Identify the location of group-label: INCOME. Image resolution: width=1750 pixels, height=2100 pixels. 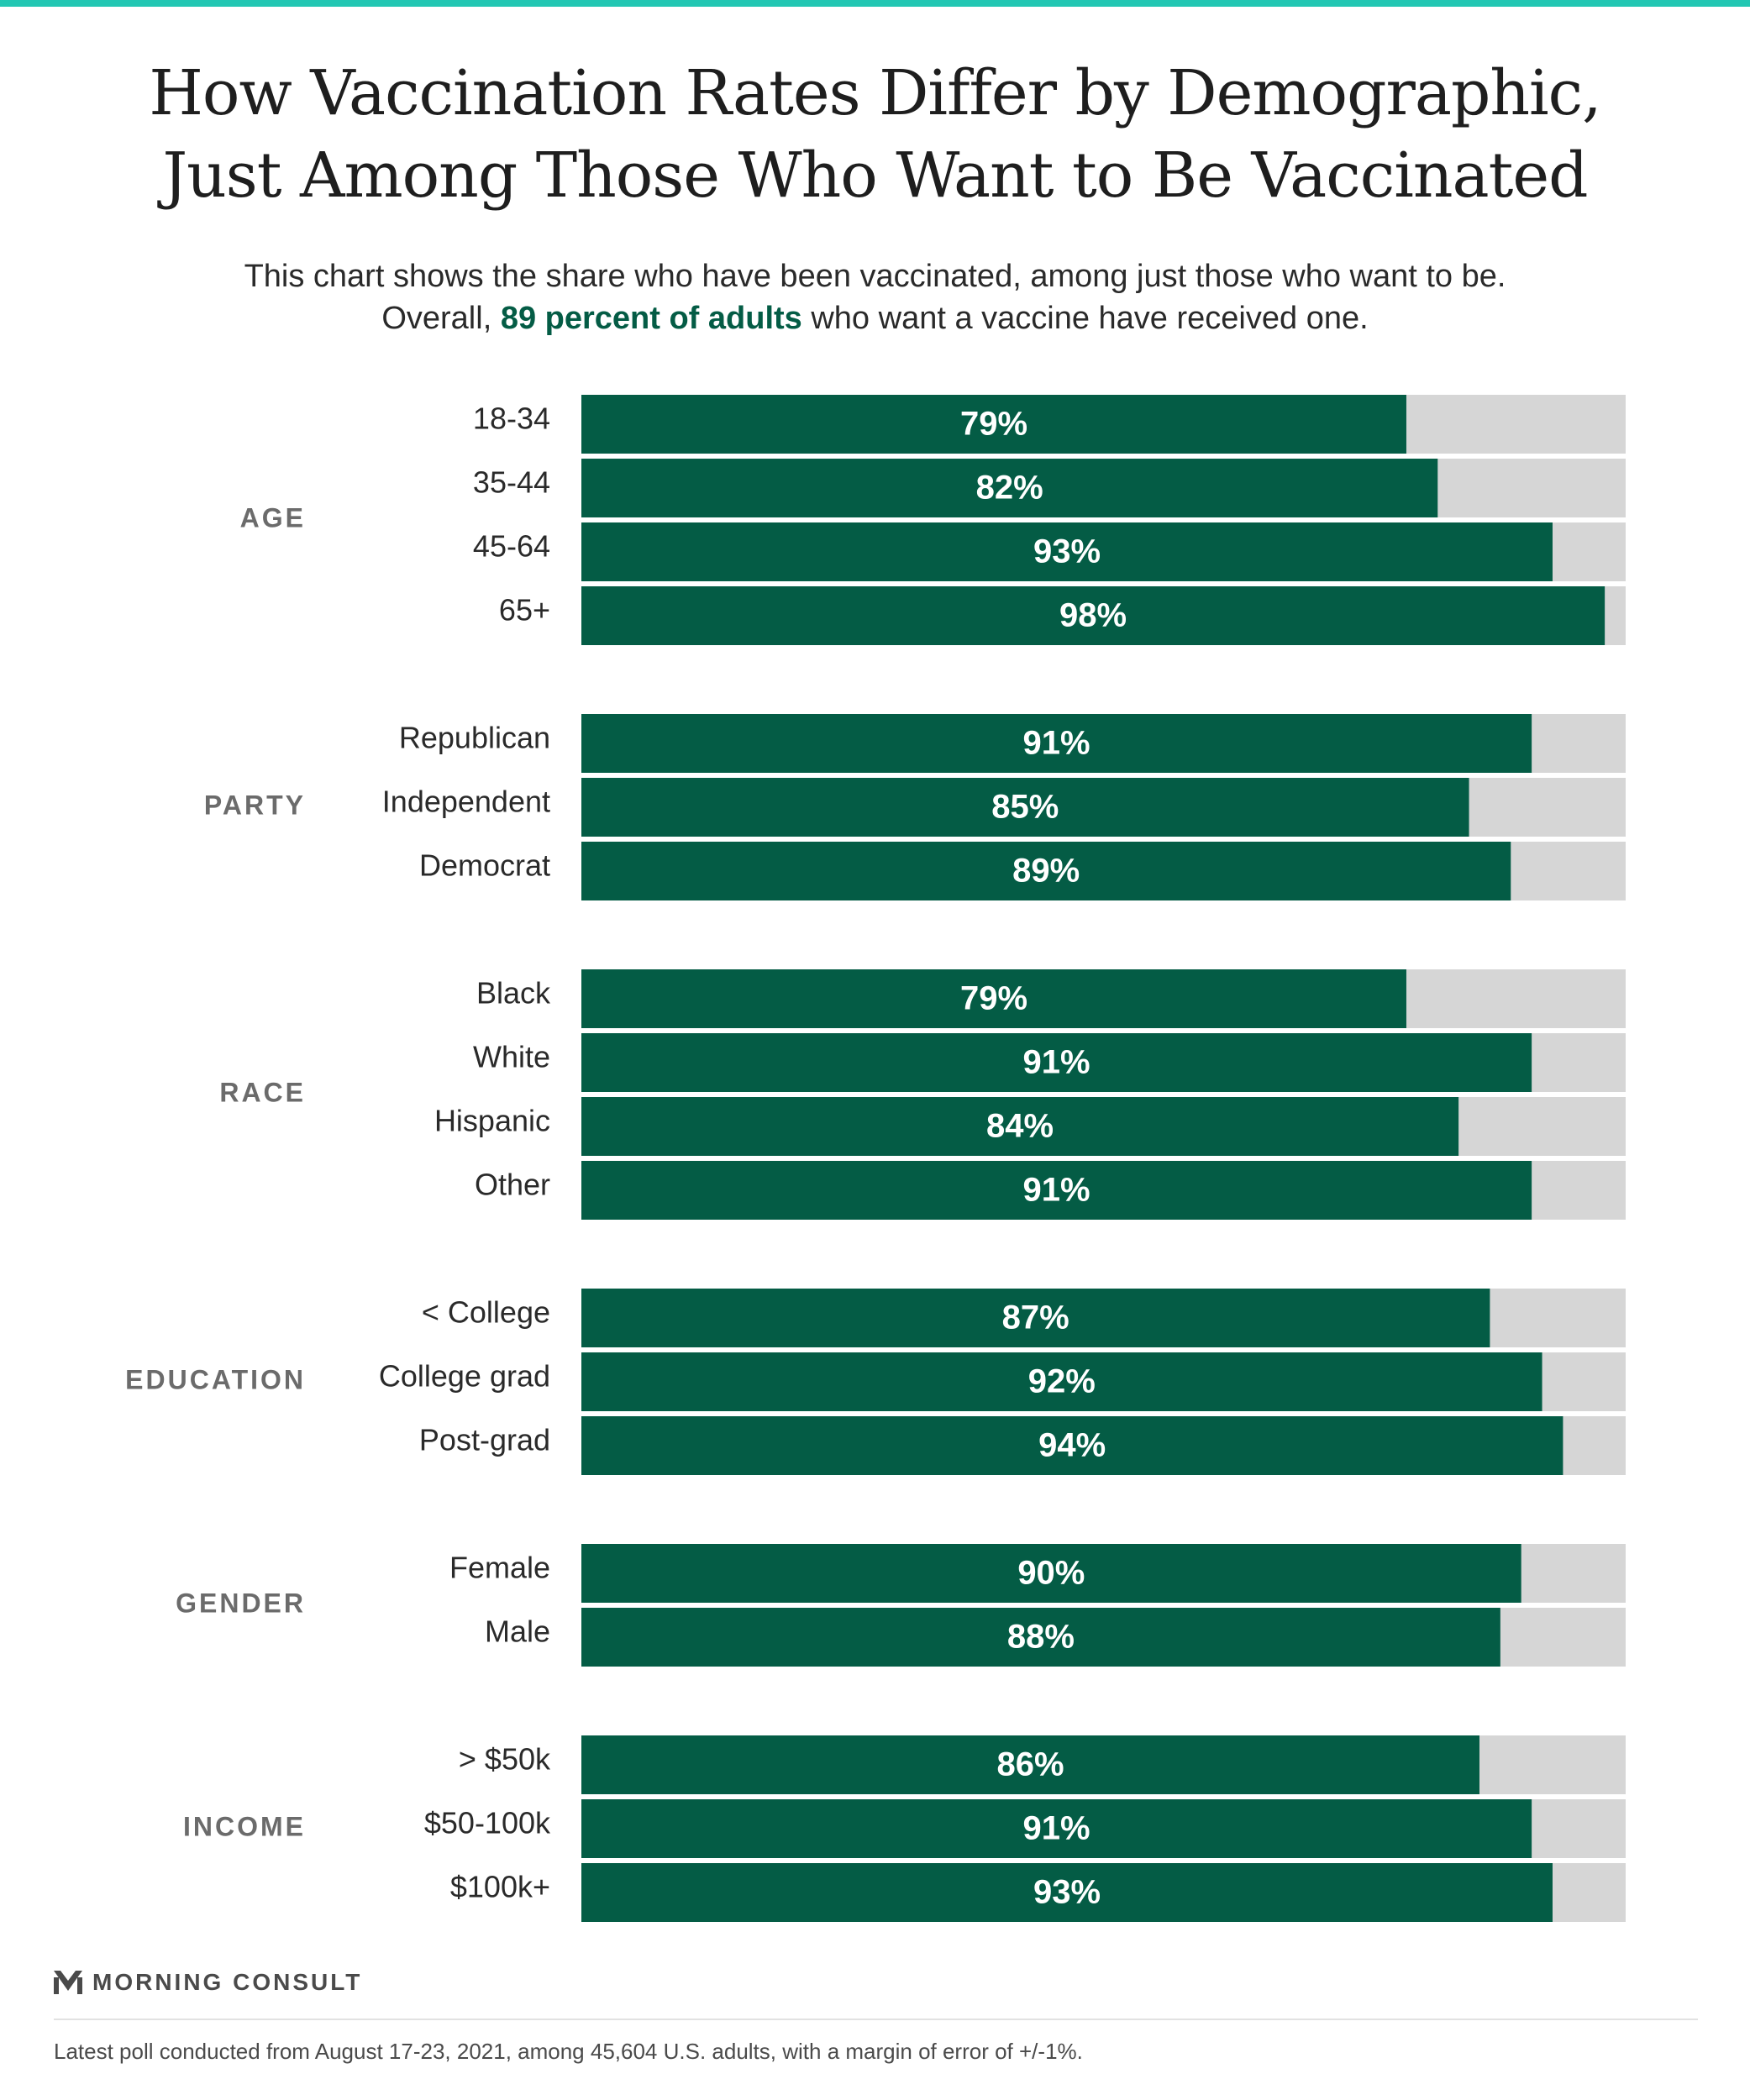
(245, 1826).